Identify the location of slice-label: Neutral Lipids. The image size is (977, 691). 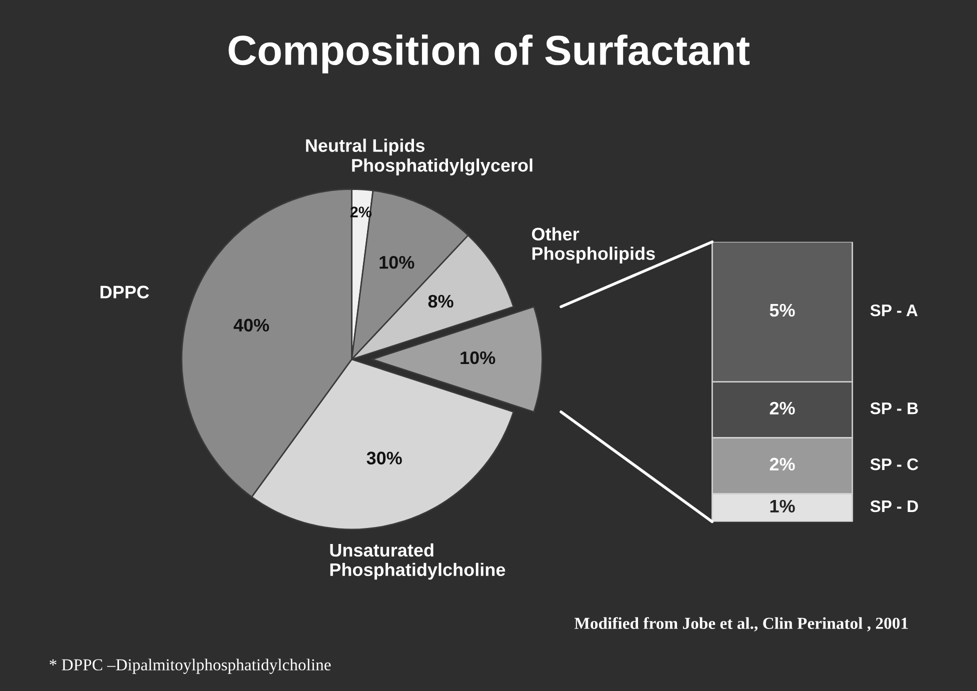
(365, 147).